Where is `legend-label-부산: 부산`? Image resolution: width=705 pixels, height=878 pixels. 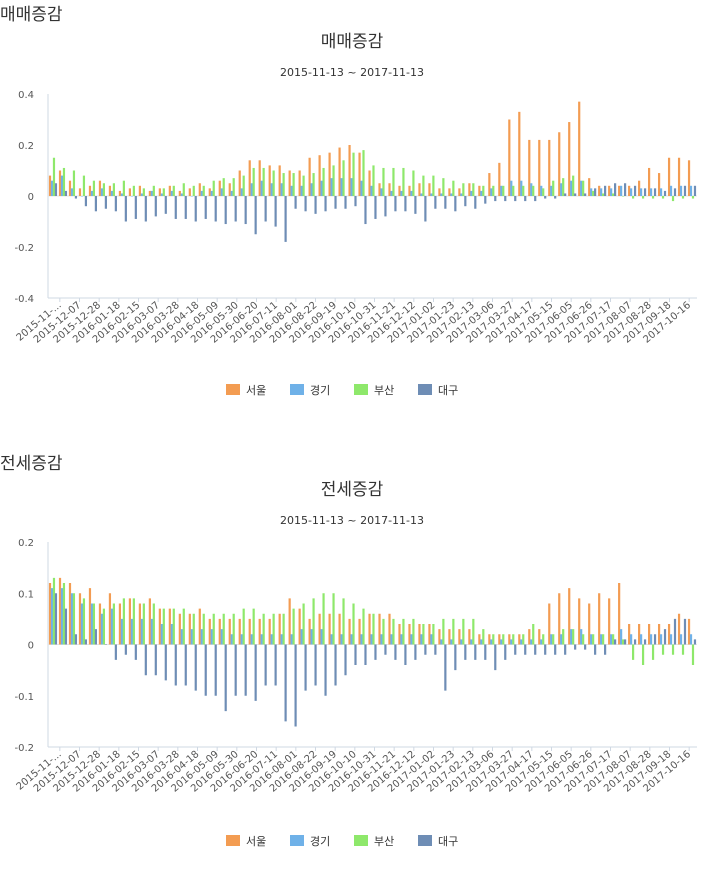 legend-label-부산: 부산 is located at coordinates (384, 390).